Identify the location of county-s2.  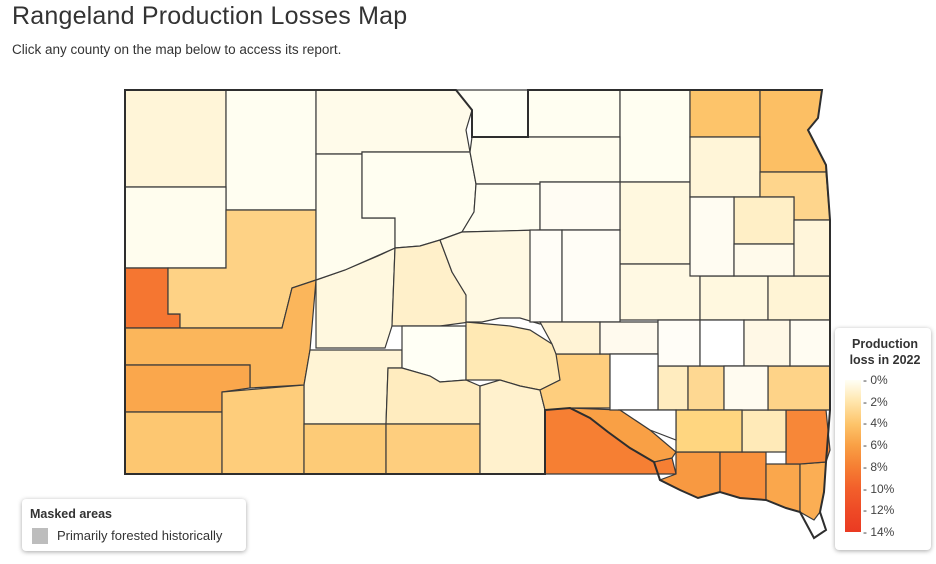
(345, 449).